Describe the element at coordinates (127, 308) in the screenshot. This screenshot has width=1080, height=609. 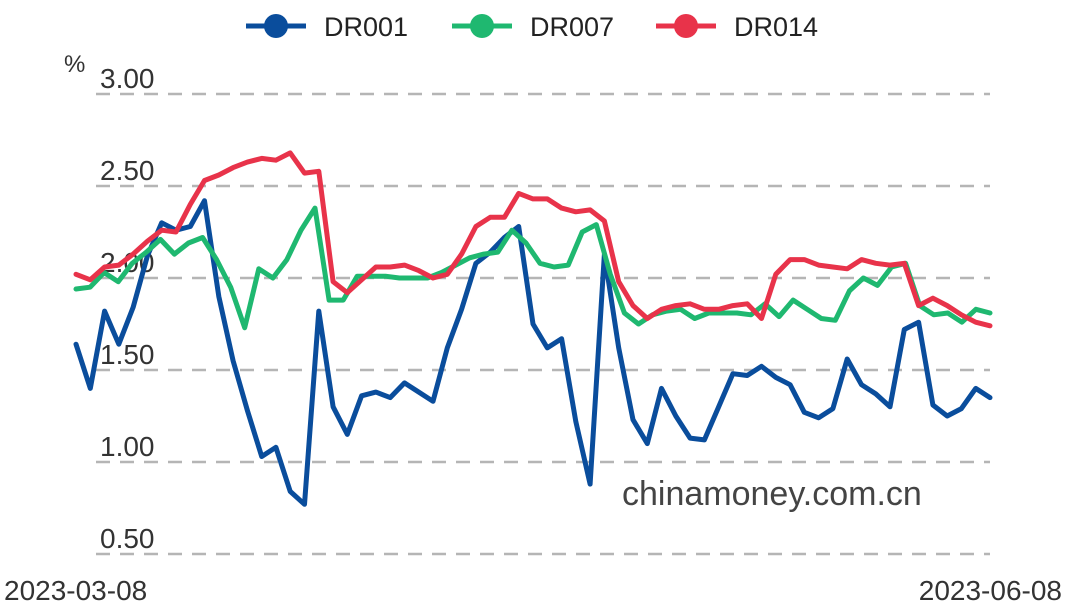
I see `y-axis-ticks: 3.002.502.001.501.000.50` at that location.